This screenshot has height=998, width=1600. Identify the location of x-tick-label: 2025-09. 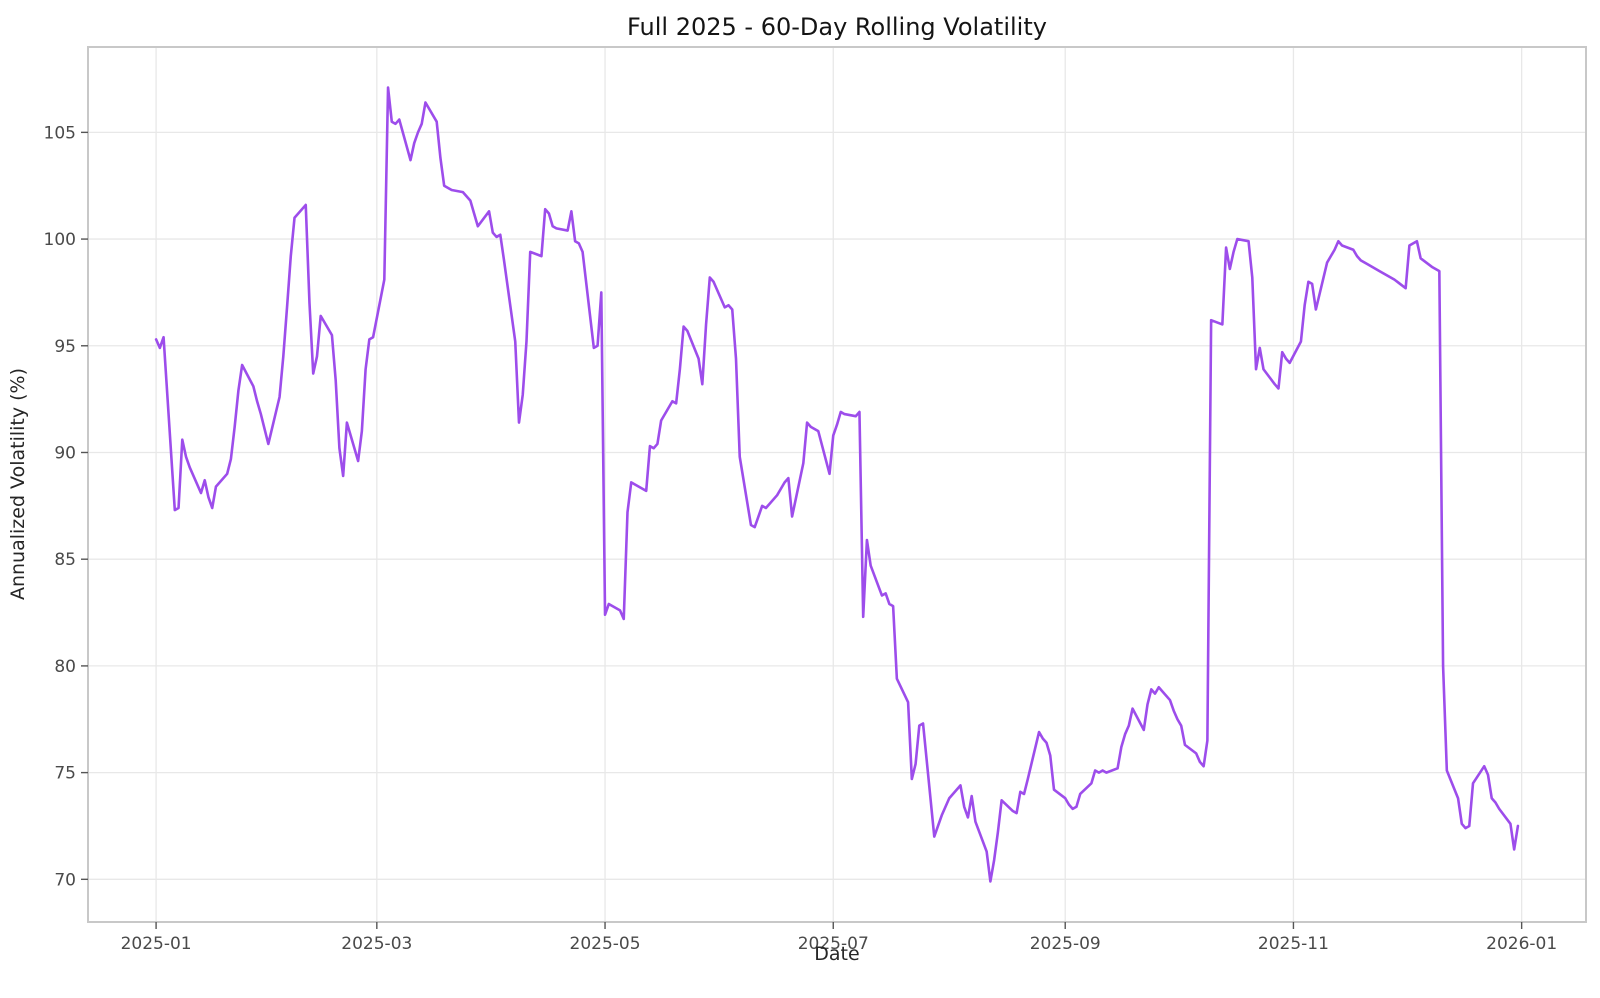
(1065, 944).